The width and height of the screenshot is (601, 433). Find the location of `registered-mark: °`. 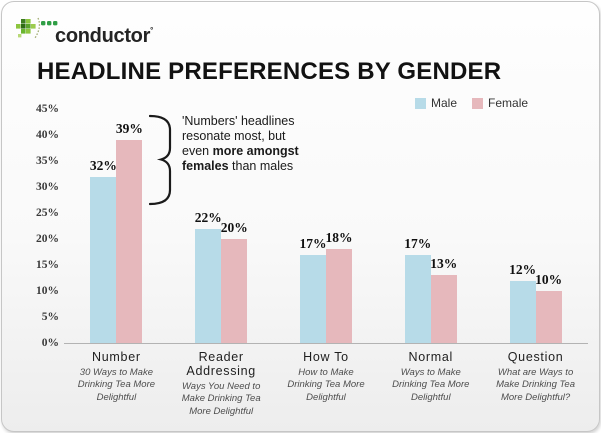

registered-mark: ° is located at coordinates (151, 30).